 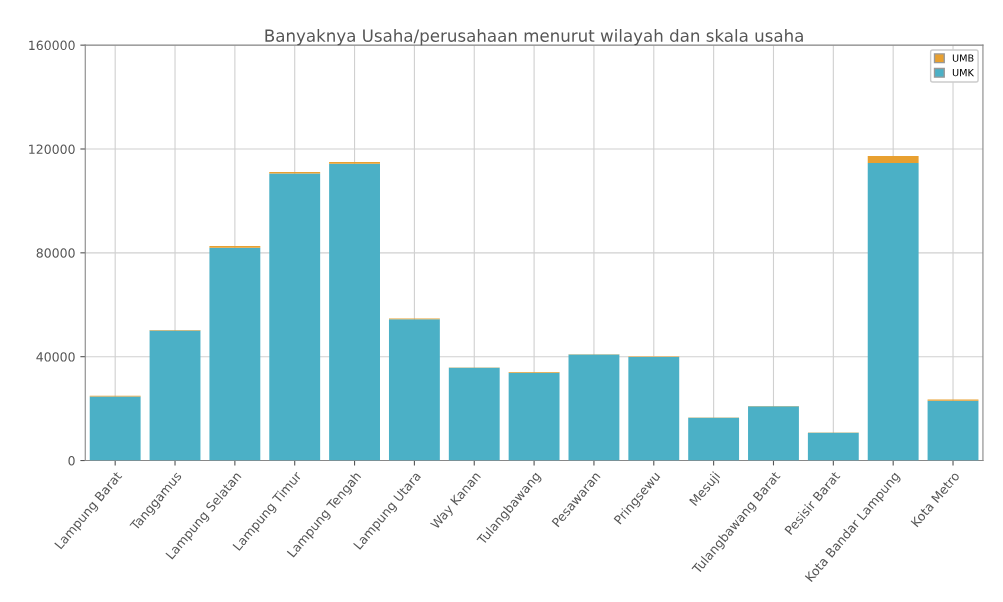 What do you see at coordinates (55, 253) in the screenshot?
I see `y-tick-label: 80000` at bounding box center [55, 253].